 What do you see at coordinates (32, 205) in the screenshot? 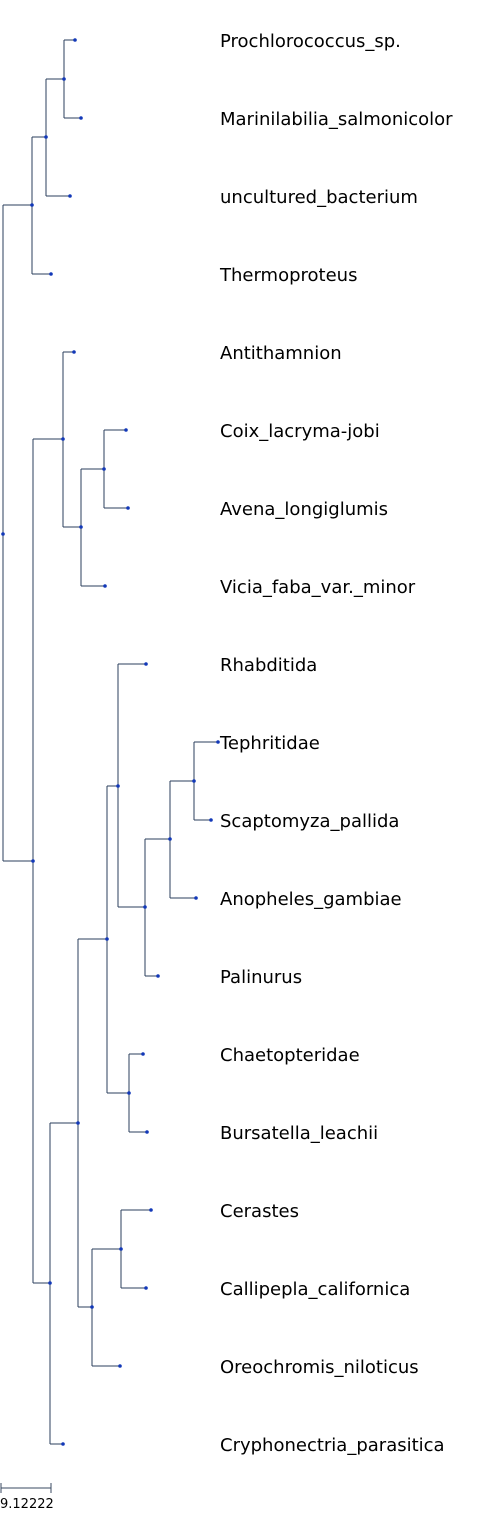
I see `internal-node-n_A` at bounding box center [32, 205].